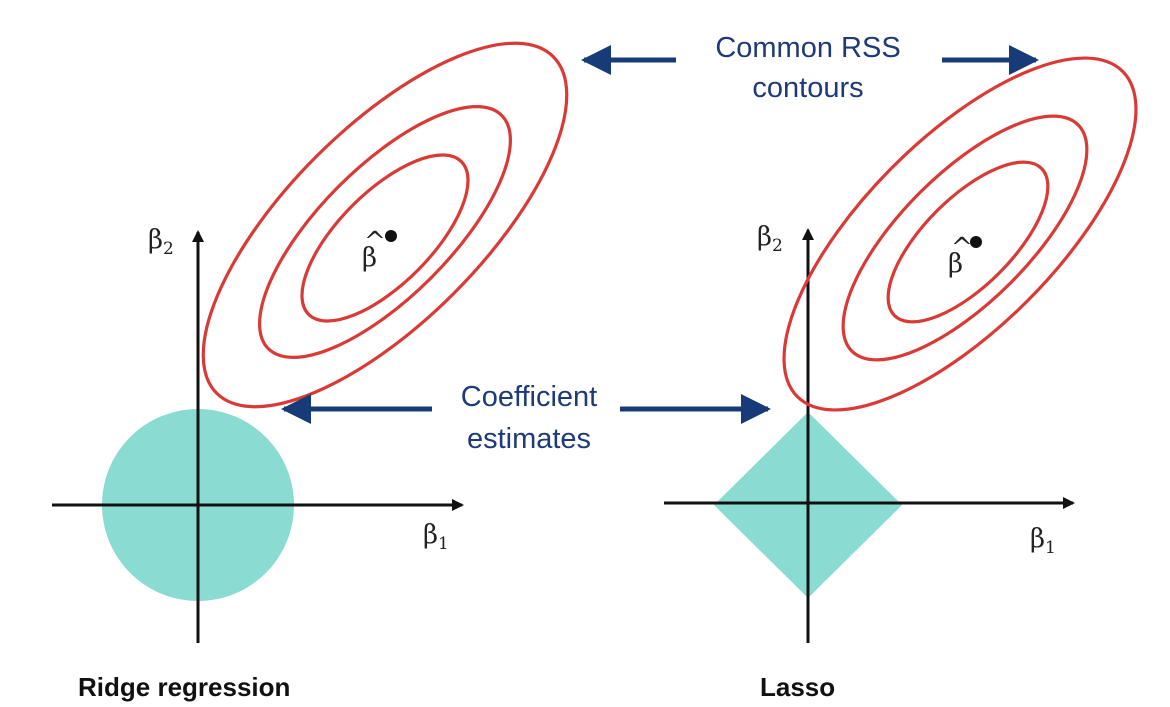 This screenshot has height=707, width=1170. Describe the element at coordinates (526, 418) in the screenshot. I see `coefficient-estimates-annotation: Coefficient estimates` at that location.